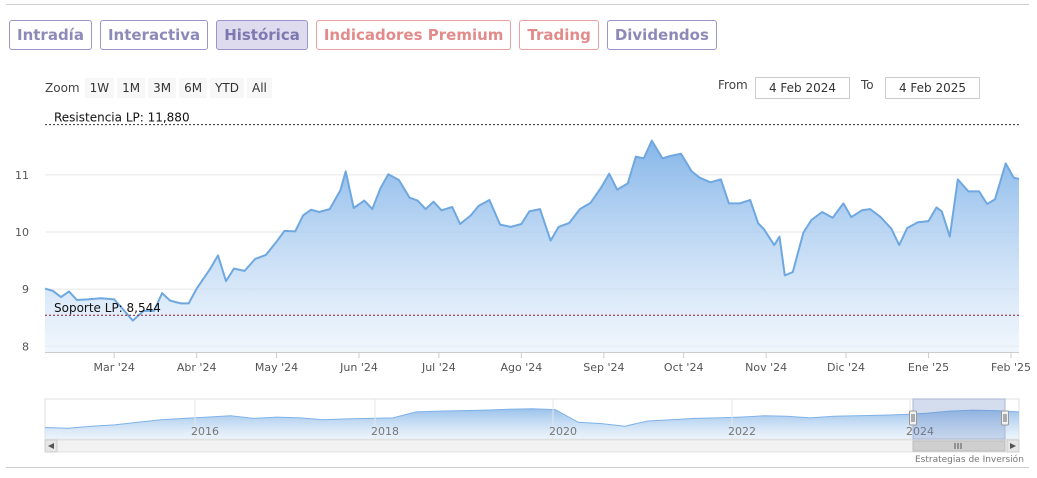 The height and width of the screenshot is (478, 1037). Describe the element at coordinates (50, 35) in the screenshot. I see `tab-intradia: Intradía` at that location.